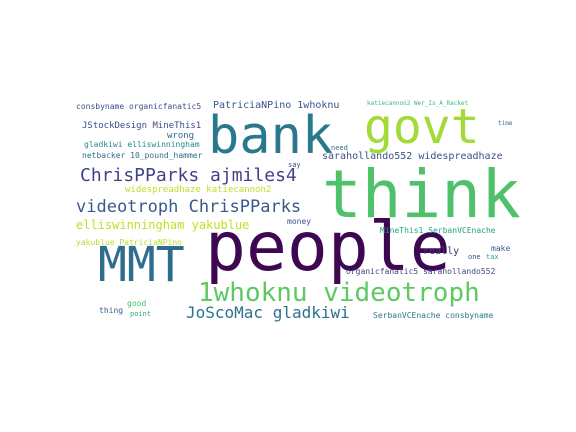 This screenshot has width=576, height=432. I want to click on word: gladkiwi elliswinningham, so click(142, 144).